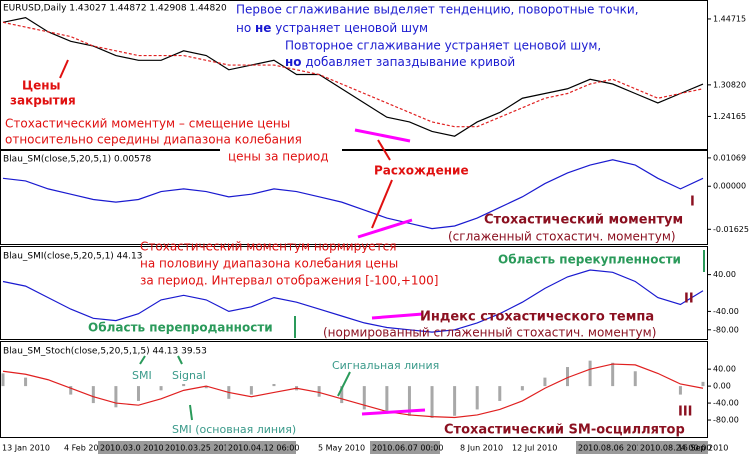 The image size is (750, 455). What do you see at coordinates (293, 62) in the screenshot?
I see `annotation: но` at bounding box center [293, 62].